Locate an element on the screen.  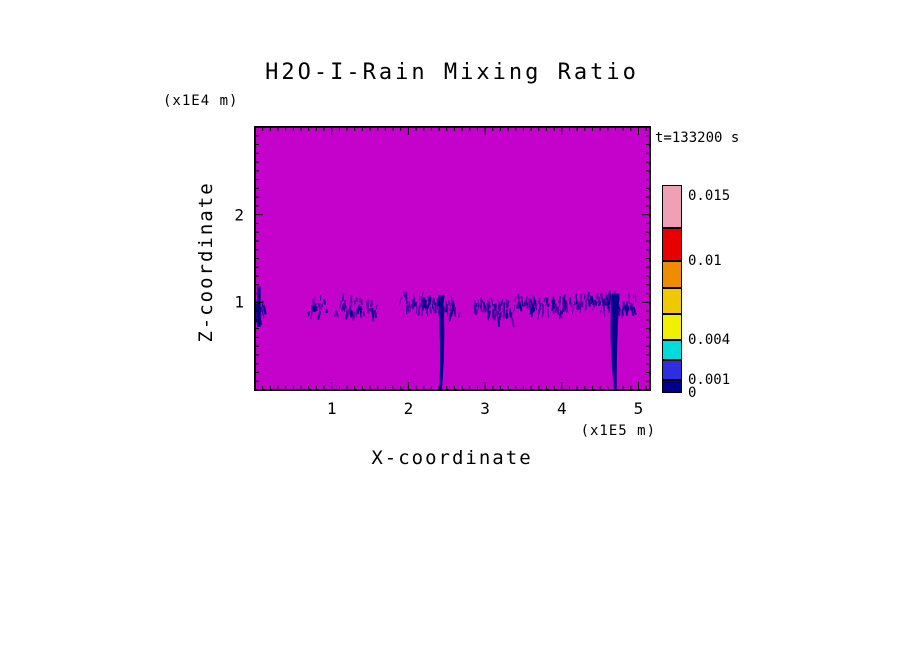
z-axis-unit-label: (x1E4 m) is located at coordinates (201, 101).